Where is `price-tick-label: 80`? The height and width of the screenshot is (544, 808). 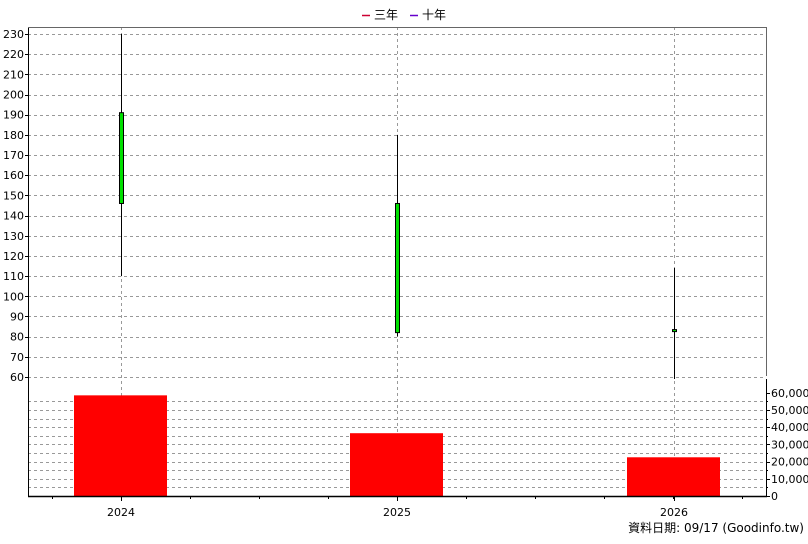
price-tick-label: 80 is located at coordinates (17, 337).